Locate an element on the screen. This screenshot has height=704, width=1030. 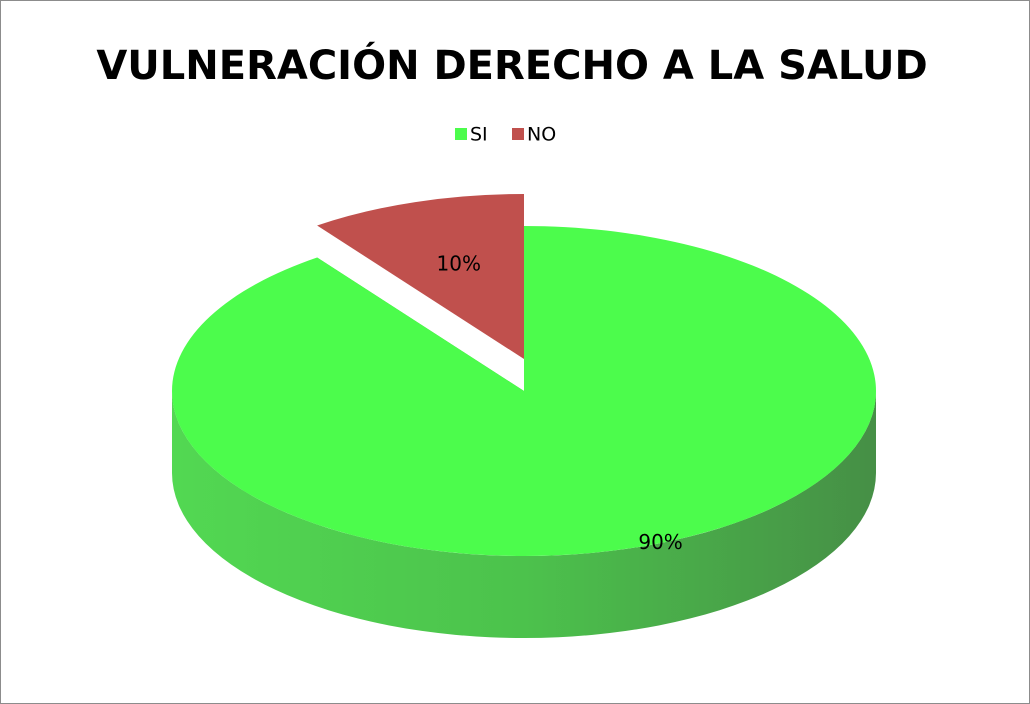
data-label: 90% is located at coordinates (660, 542).